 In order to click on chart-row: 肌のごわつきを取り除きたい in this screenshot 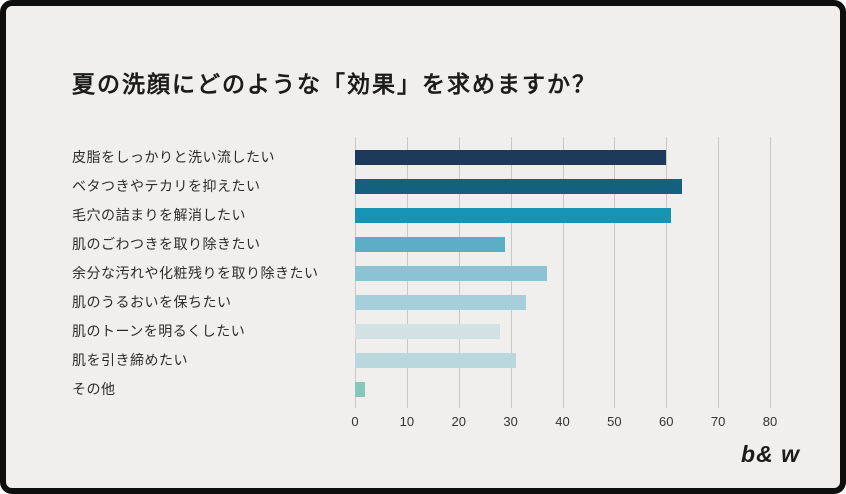, I will do `click(456, 244)`.